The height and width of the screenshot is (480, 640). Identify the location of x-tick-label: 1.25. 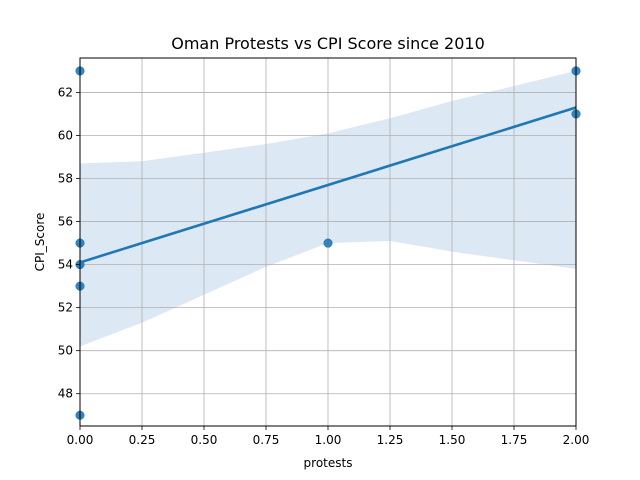
(390, 440).